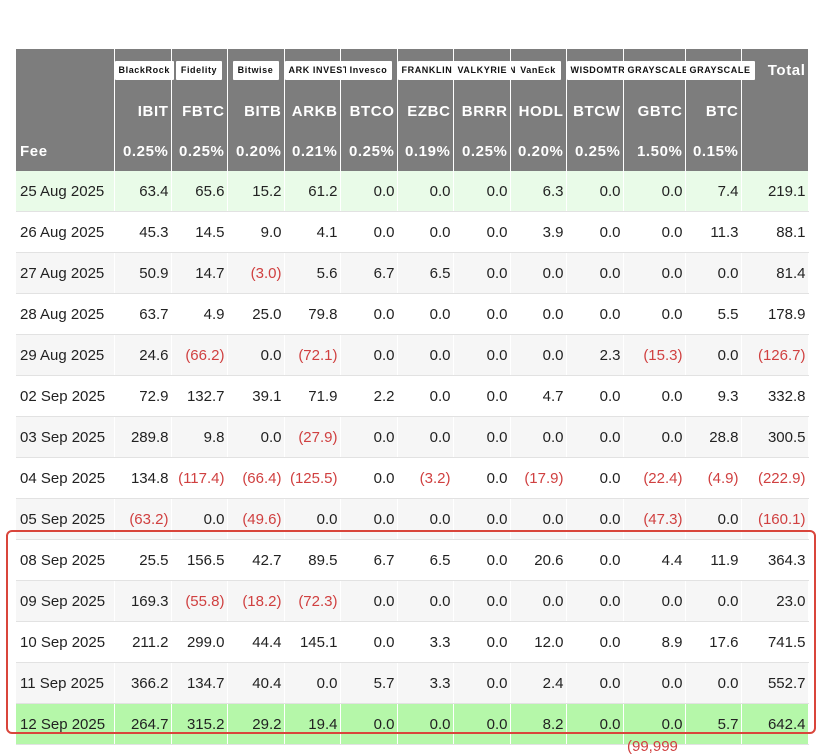 The width and height of the screenshot is (828, 755). I want to click on ticker-cell: BRRR, so click(482, 111).